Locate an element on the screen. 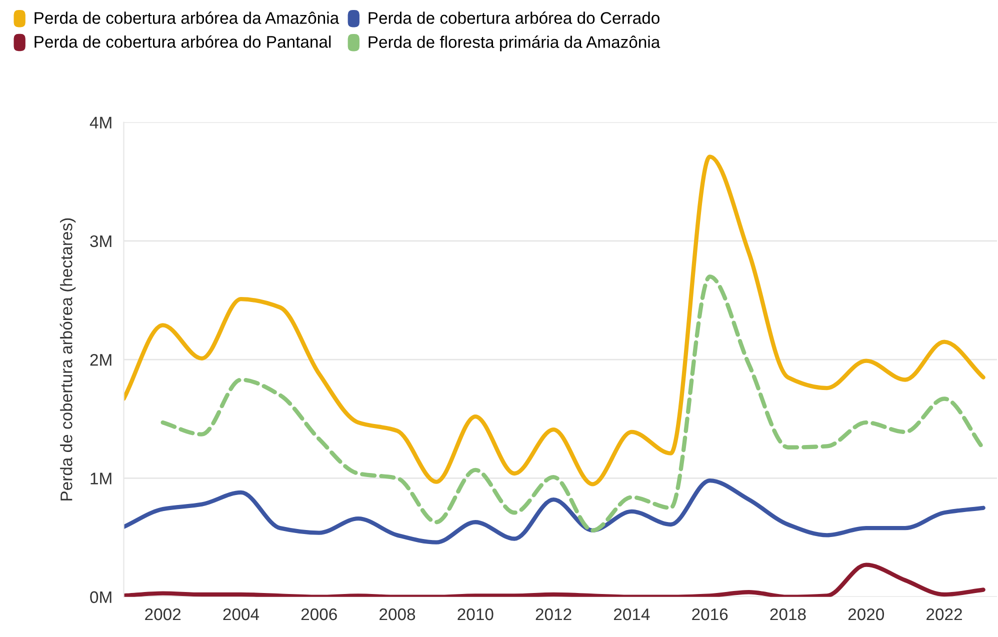 This screenshot has height=637, width=998. x-tick-label: 2016 is located at coordinates (710, 614).